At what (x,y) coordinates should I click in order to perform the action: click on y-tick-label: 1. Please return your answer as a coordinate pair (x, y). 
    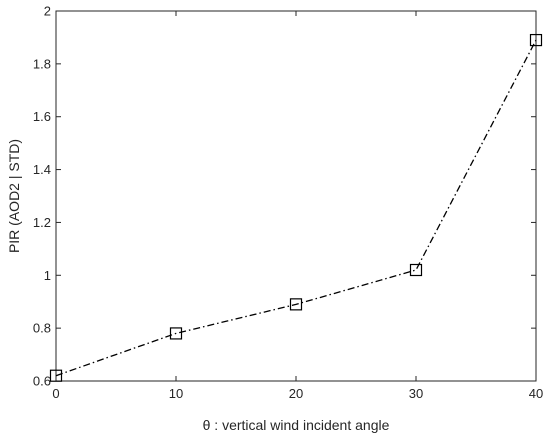
    Looking at the image, I should click on (47, 275).